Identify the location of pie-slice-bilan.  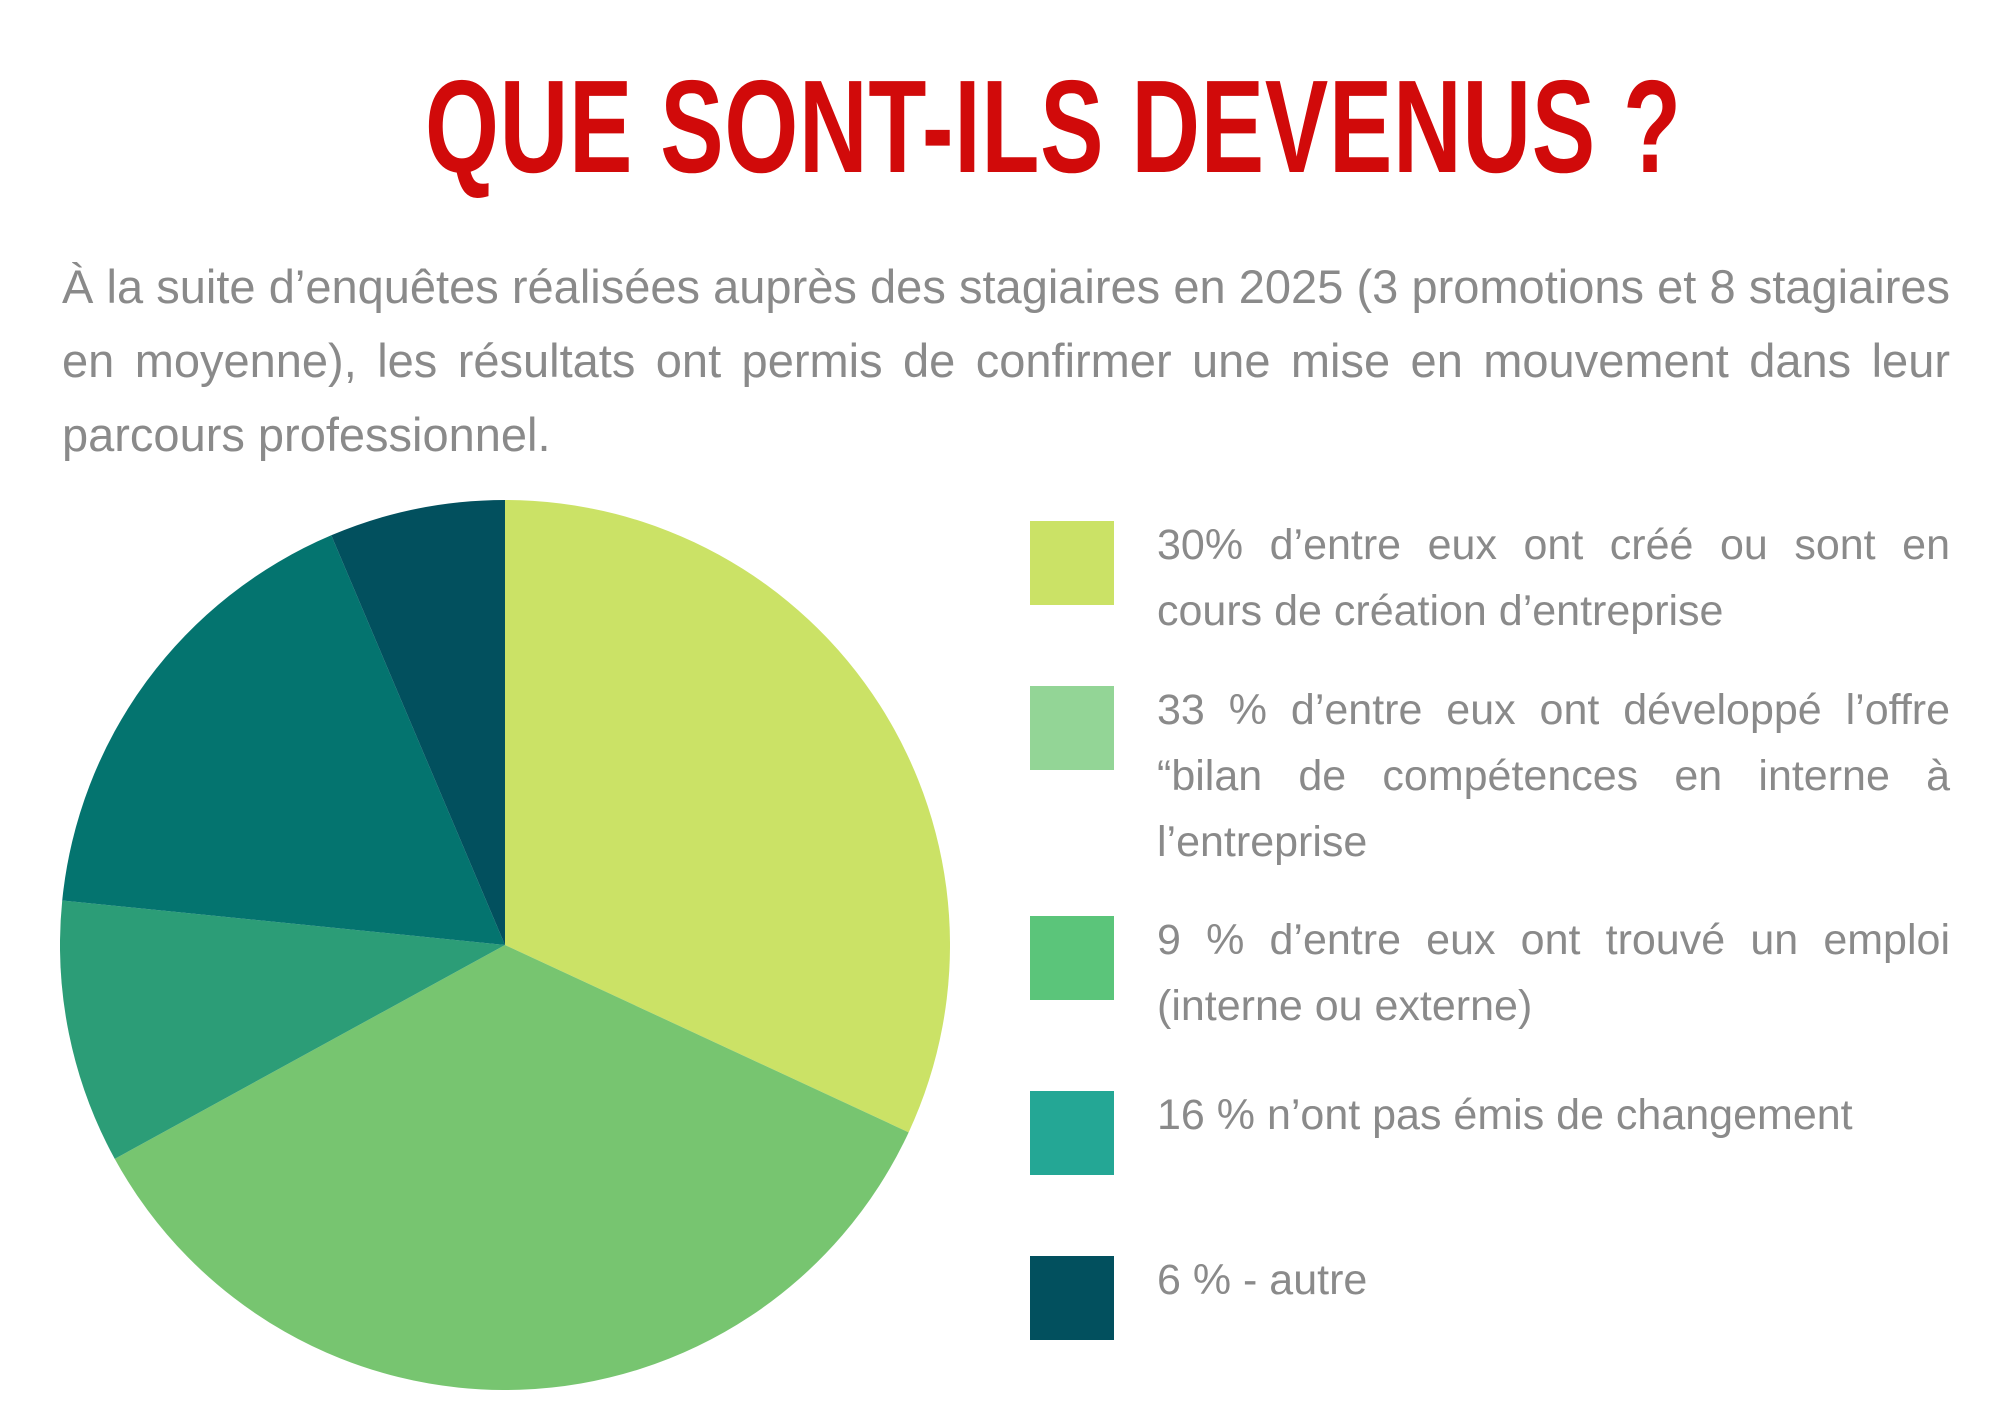
(511, 1167).